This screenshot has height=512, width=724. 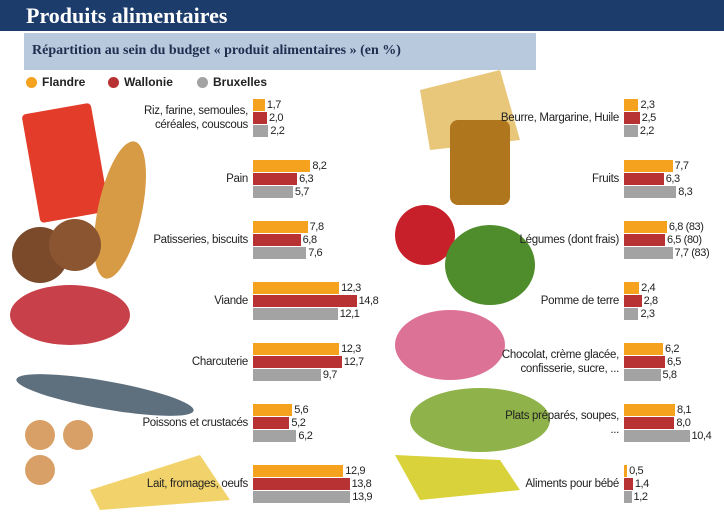 What do you see at coordinates (75, 245) in the screenshot?
I see `cookie` at bounding box center [75, 245].